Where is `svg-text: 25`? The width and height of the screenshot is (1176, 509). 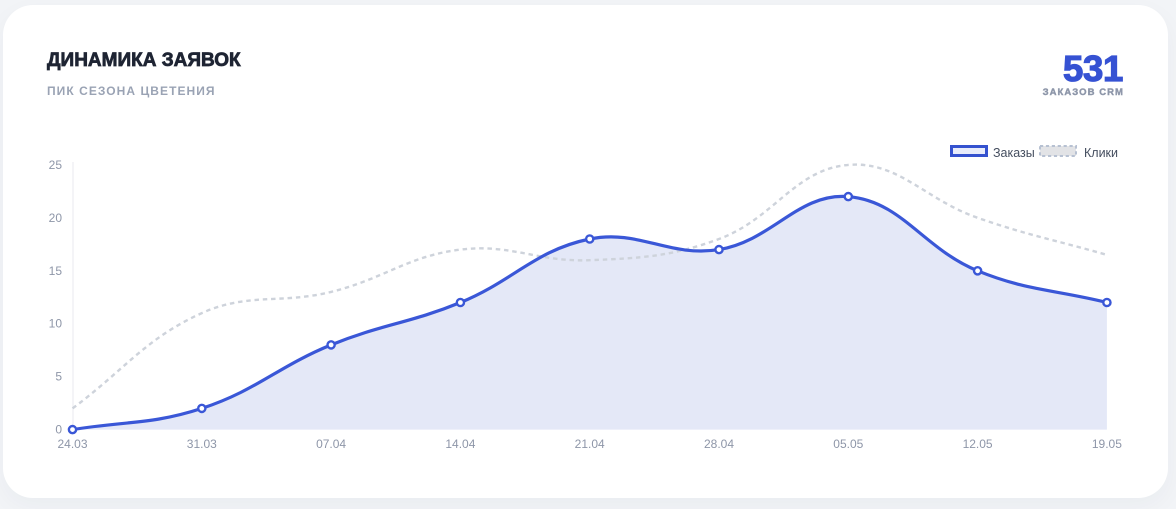
svg-text: 25 is located at coordinates (56, 165).